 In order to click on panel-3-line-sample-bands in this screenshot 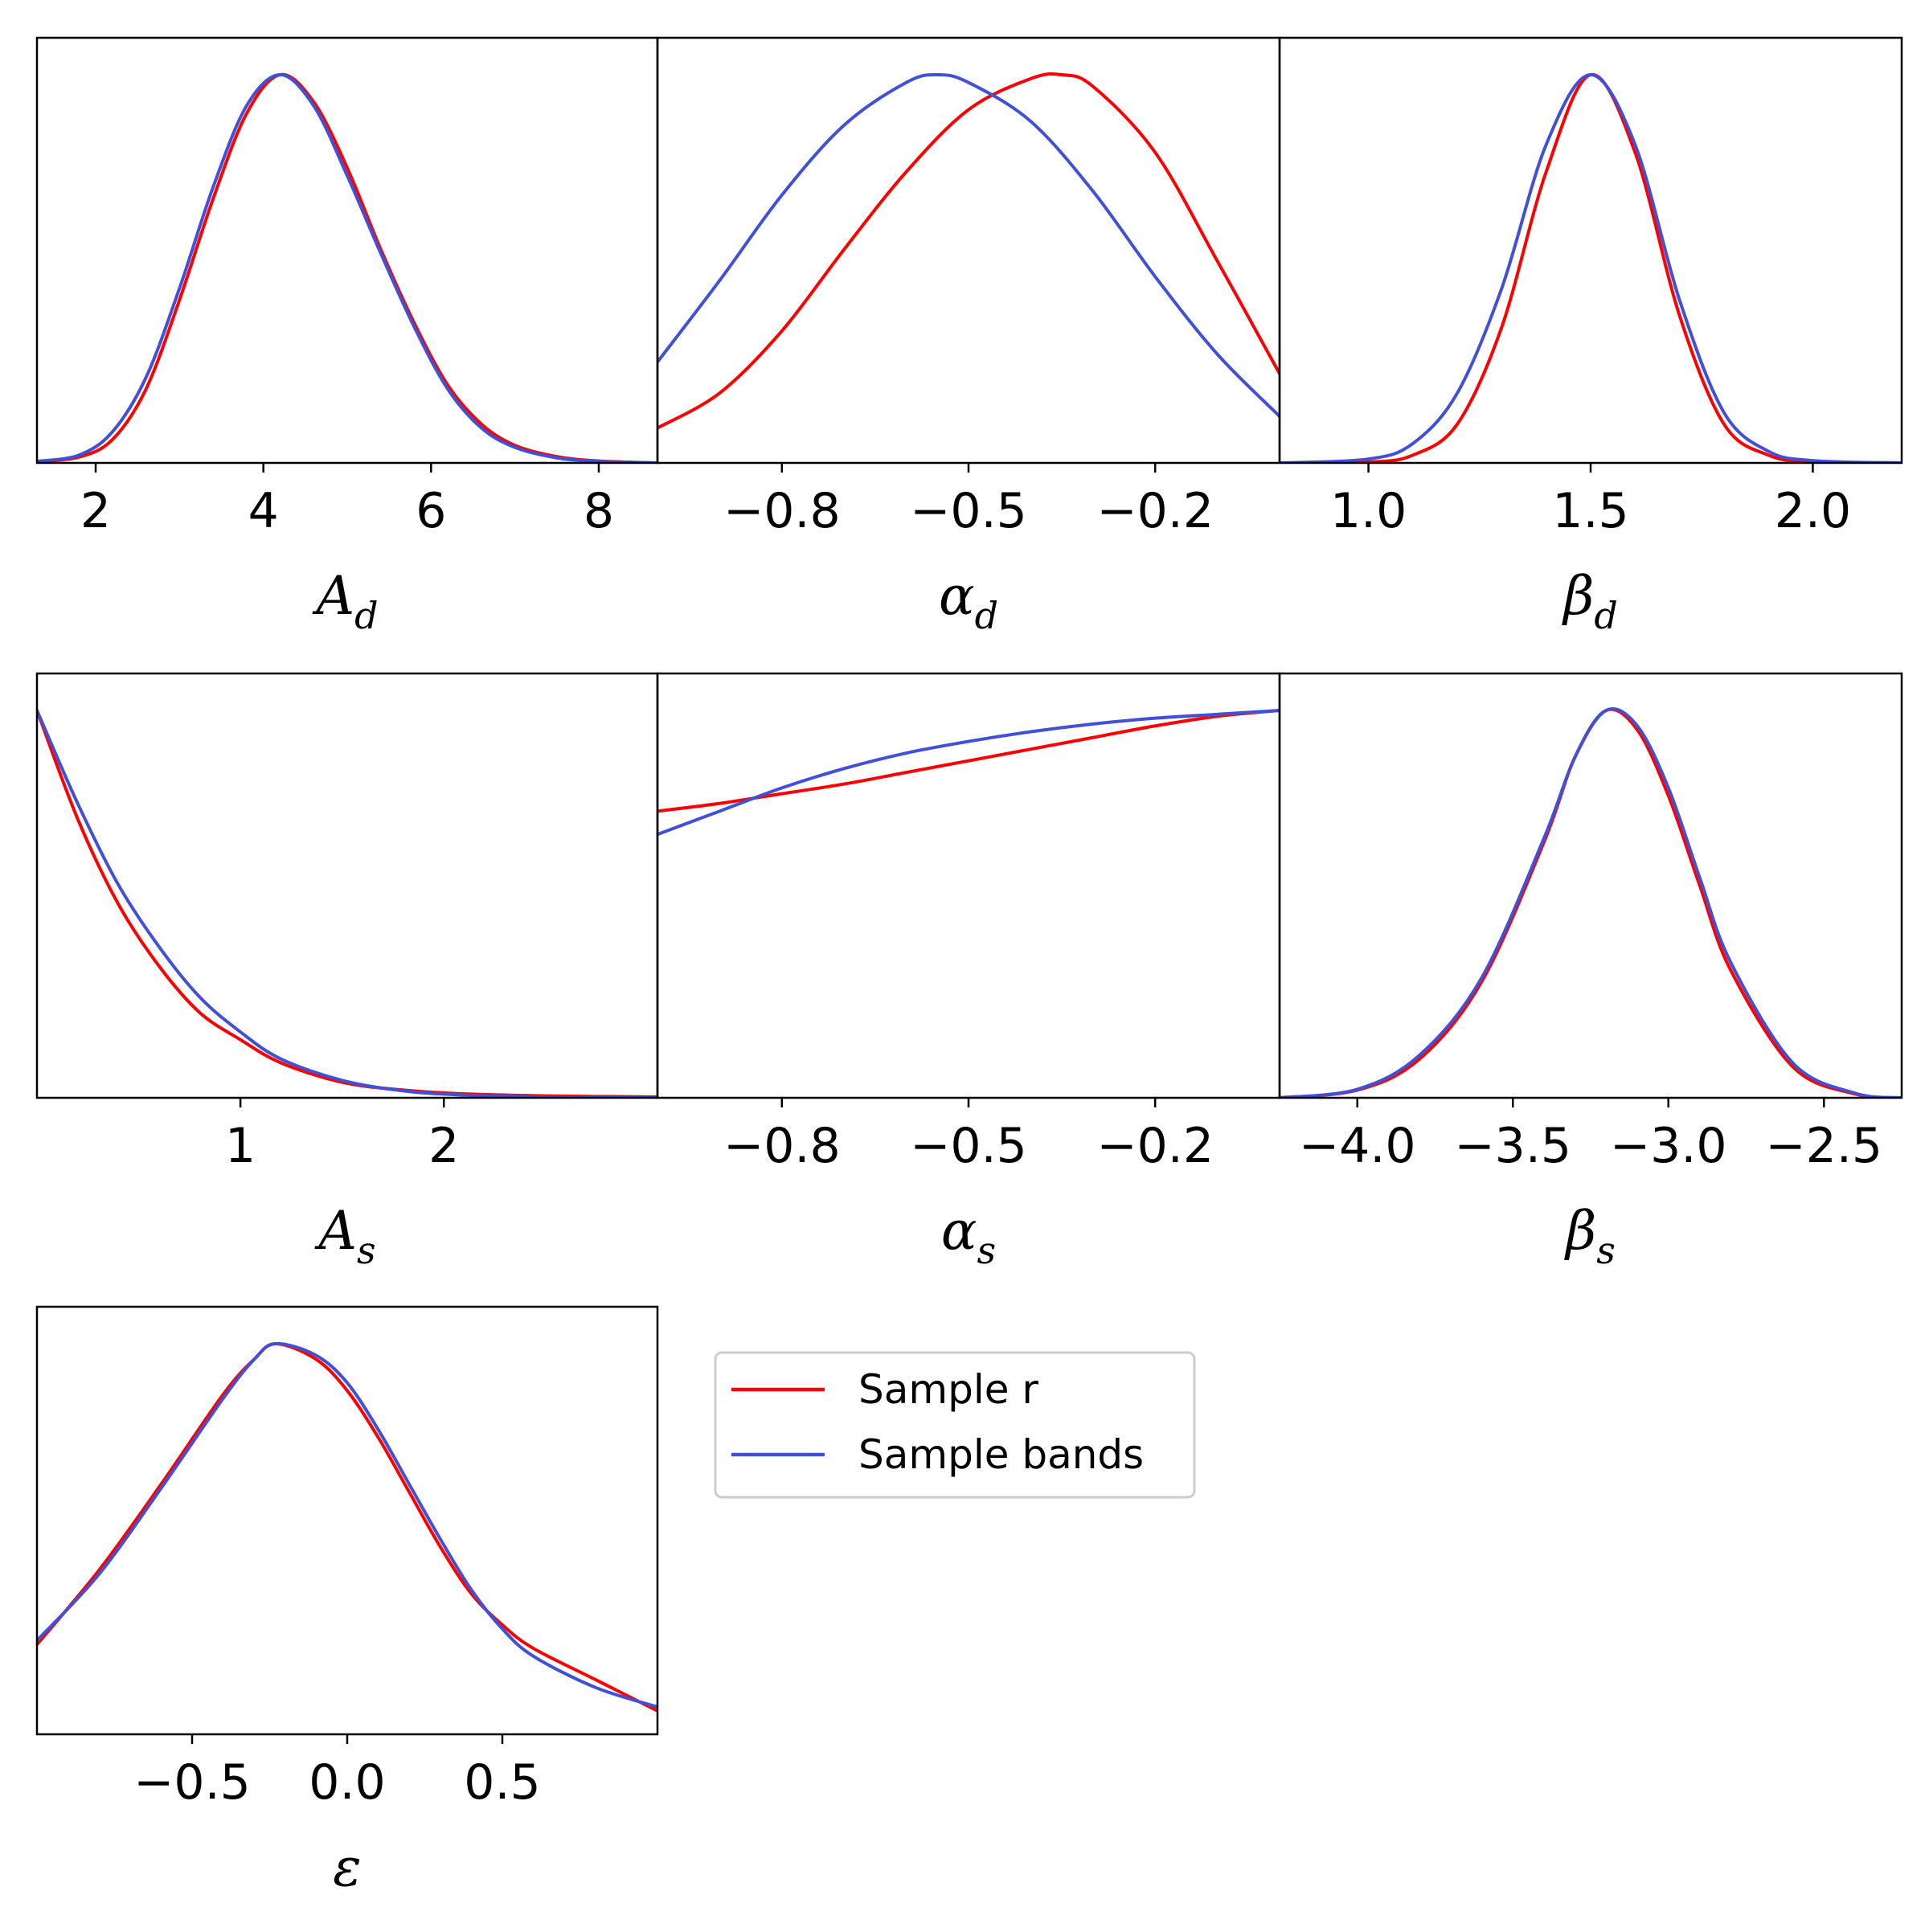, I will do `click(1591, 268)`.